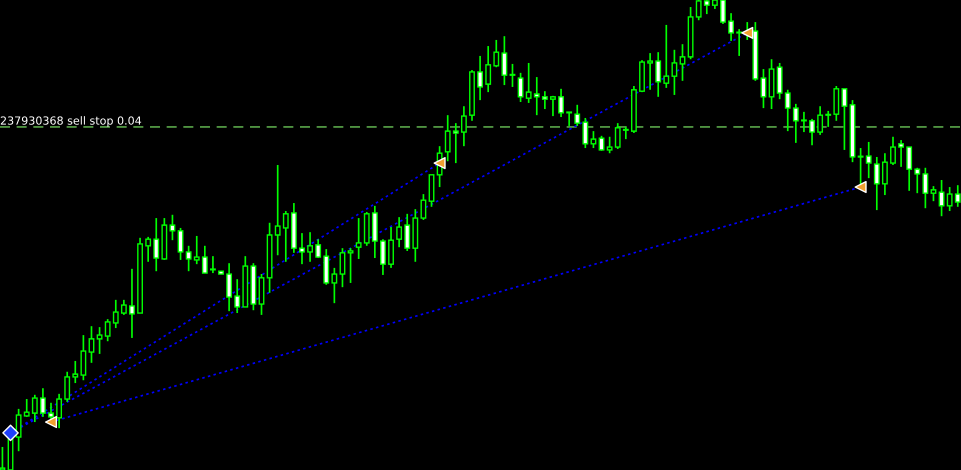  What do you see at coordinates (71, 121) in the screenshot?
I see `ref-line-label: 237930368 sell stop 0.04` at bounding box center [71, 121].